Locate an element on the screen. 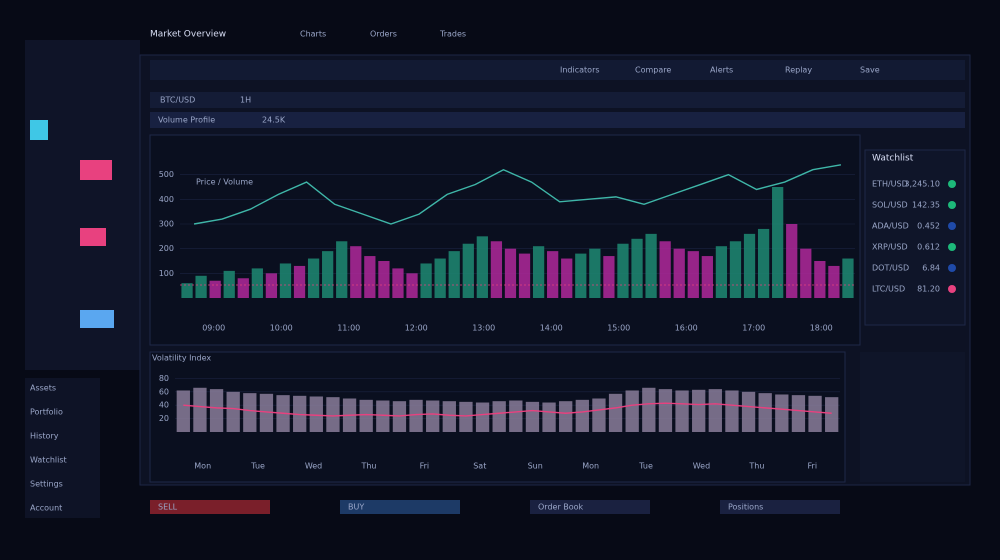  sidebar-button is located at coordinates (97, 319).